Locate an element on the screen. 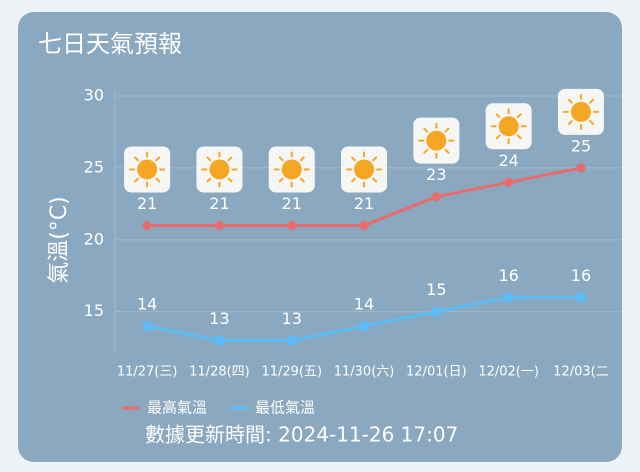  x-tick-label: 12/03(二 is located at coordinates (581, 372).